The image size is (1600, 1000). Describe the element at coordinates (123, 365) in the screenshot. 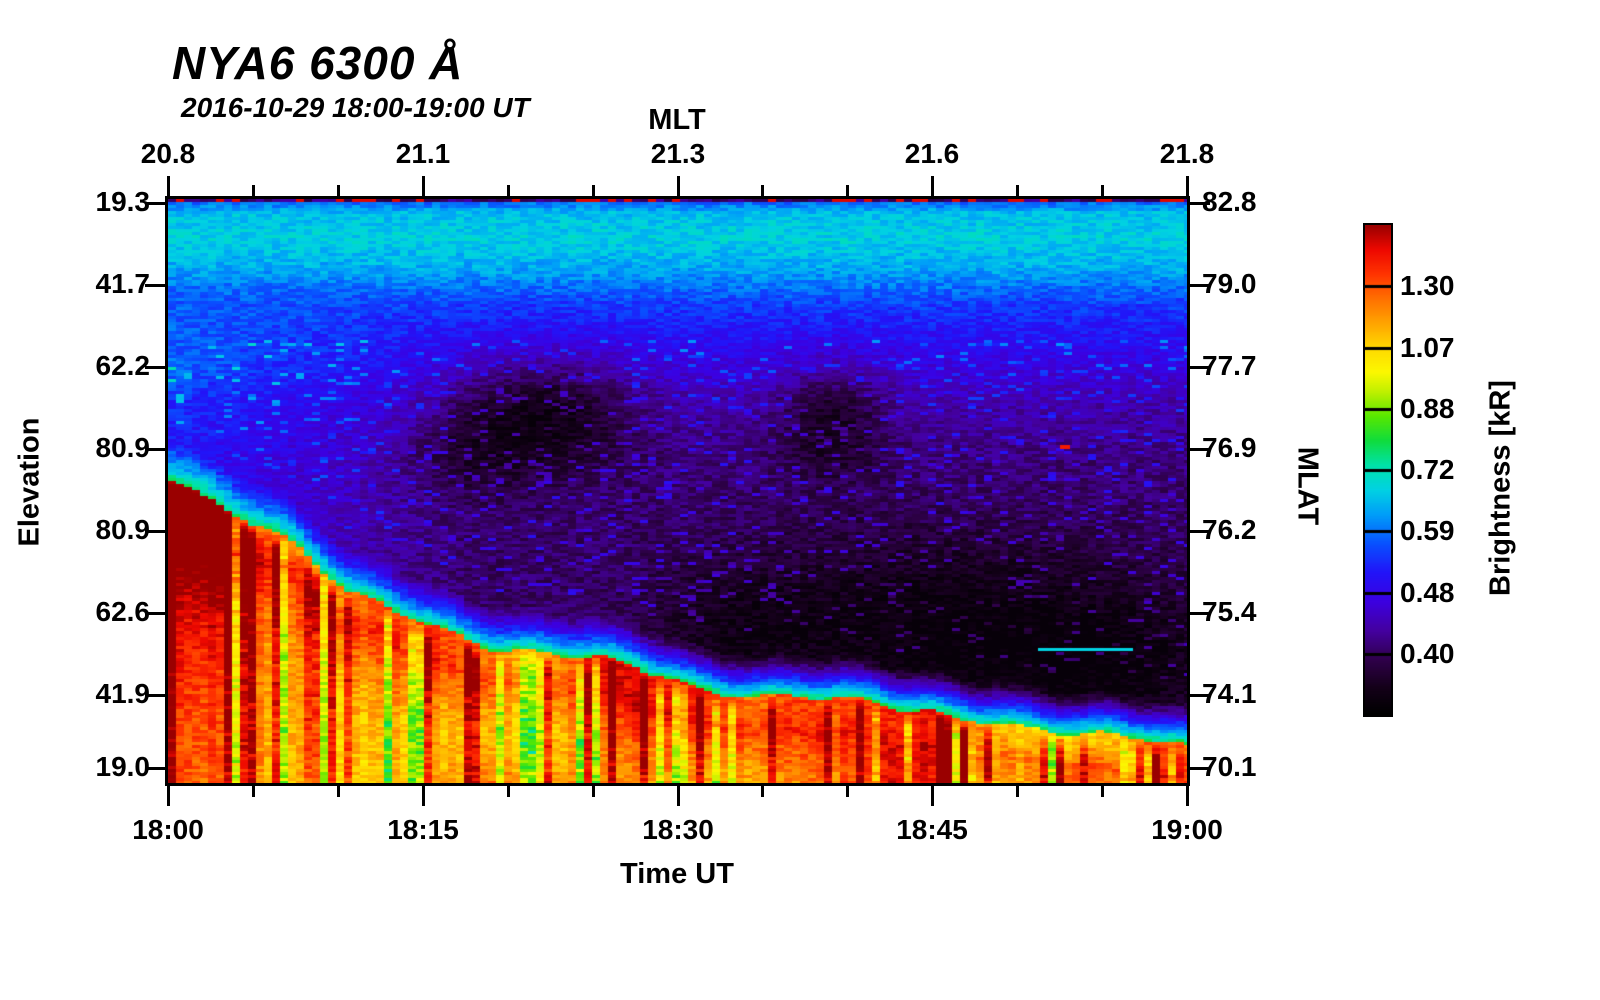

I see `left-tick-label: 62.2` at that location.